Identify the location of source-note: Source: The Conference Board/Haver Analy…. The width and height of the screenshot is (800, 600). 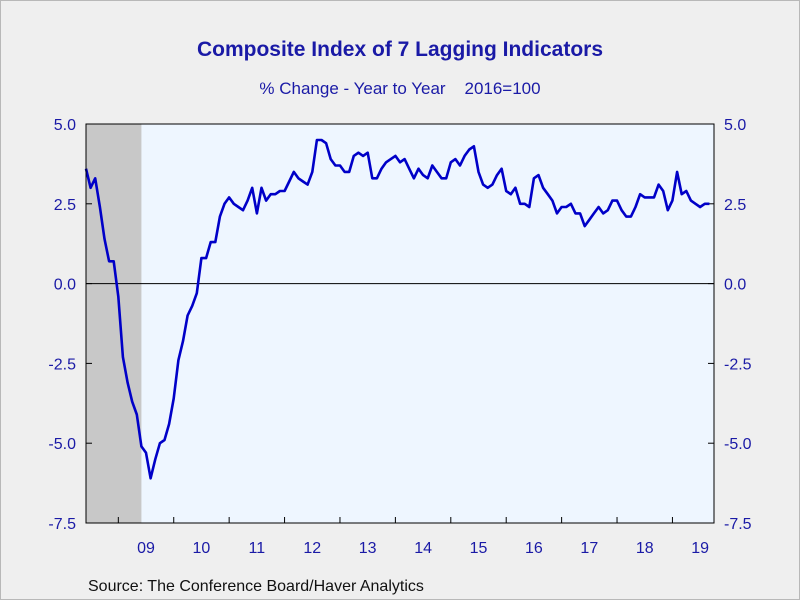
(256, 586).